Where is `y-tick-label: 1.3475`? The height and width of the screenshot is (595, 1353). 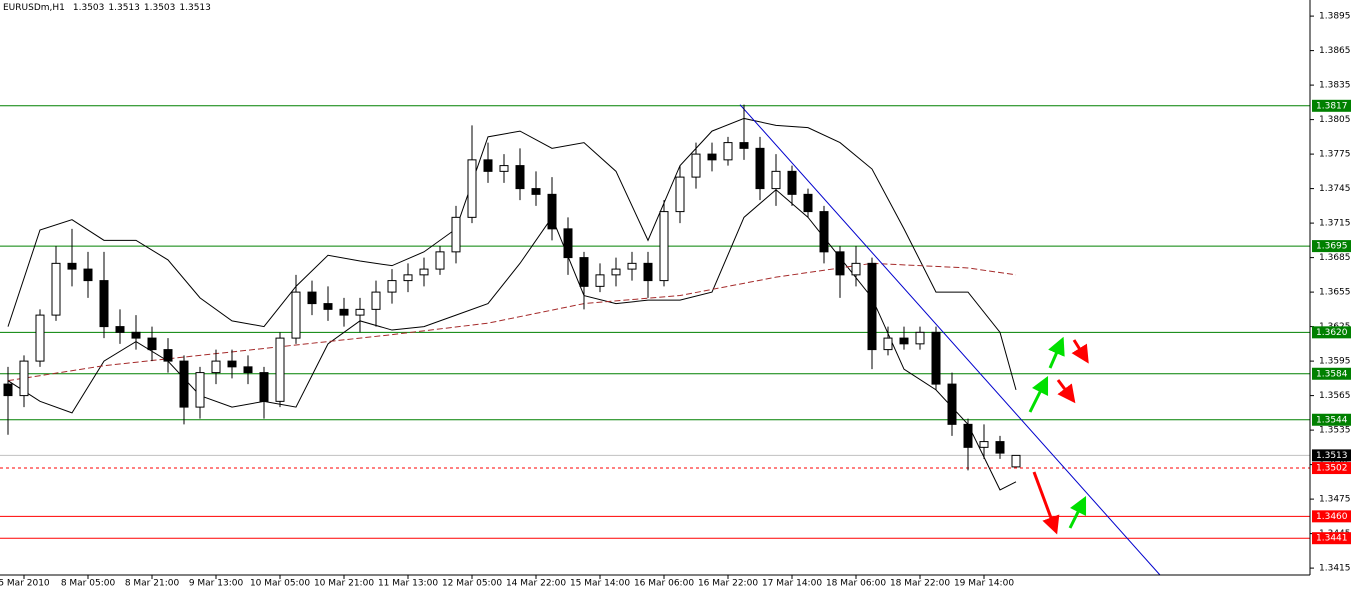 y-tick-label: 1.3475 is located at coordinates (1335, 500).